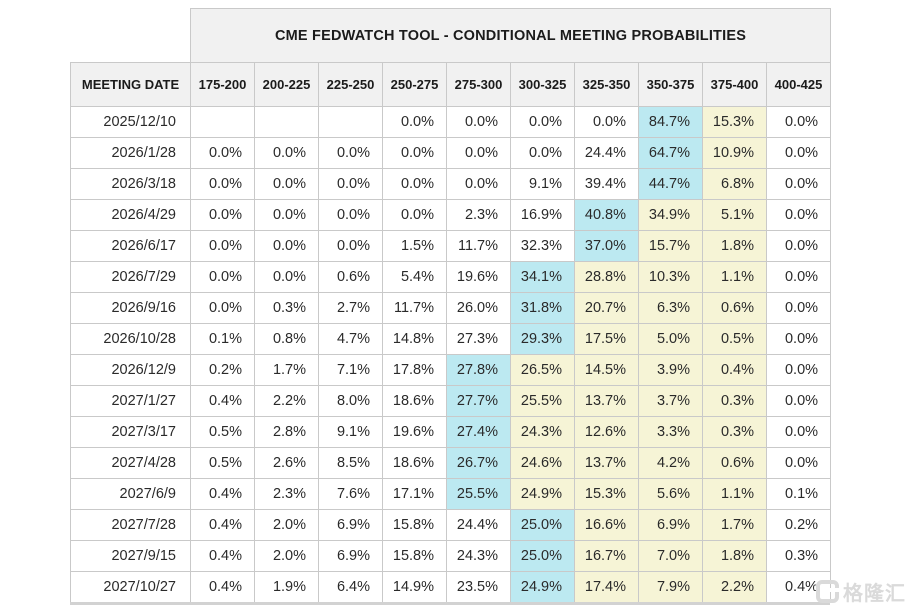 This screenshot has width=909, height=609. I want to click on meeting-date-cell: 2026/4/29, so click(130, 215).